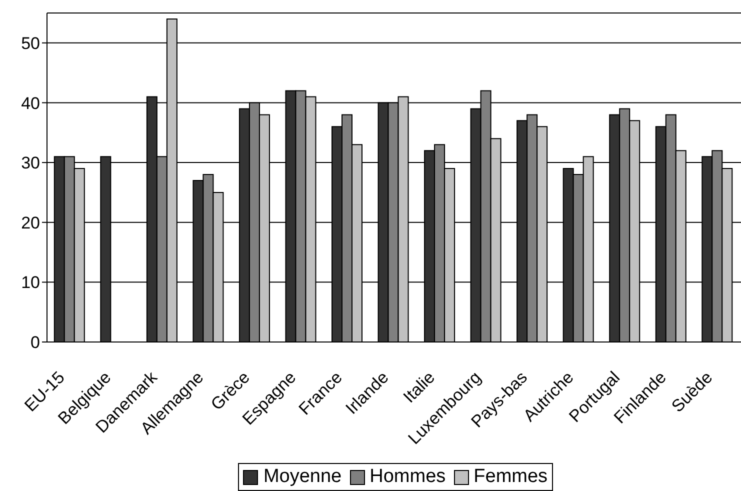 The image size is (741, 491). What do you see at coordinates (30, 163) in the screenshot?
I see `y-tick-label: 30` at bounding box center [30, 163].